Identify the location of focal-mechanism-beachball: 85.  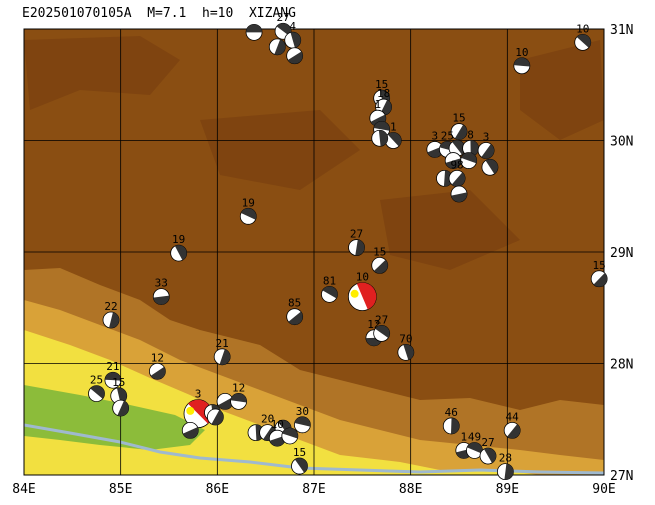
(295, 311).